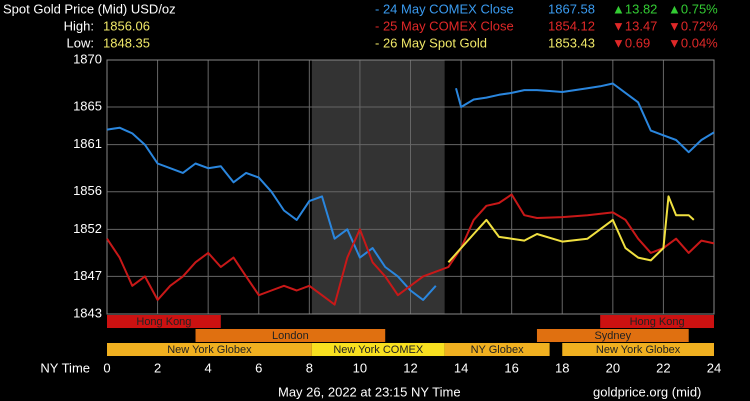 Image resolution: width=750 pixels, height=401 pixels. I want to click on y-tick-label: 1843, so click(87, 312).